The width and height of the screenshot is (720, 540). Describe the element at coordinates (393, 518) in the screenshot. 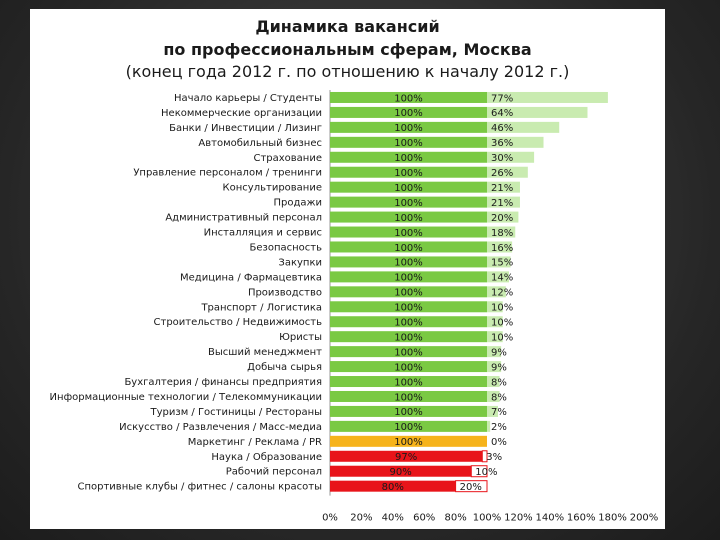

I see `x-tick-label: 40%` at that location.